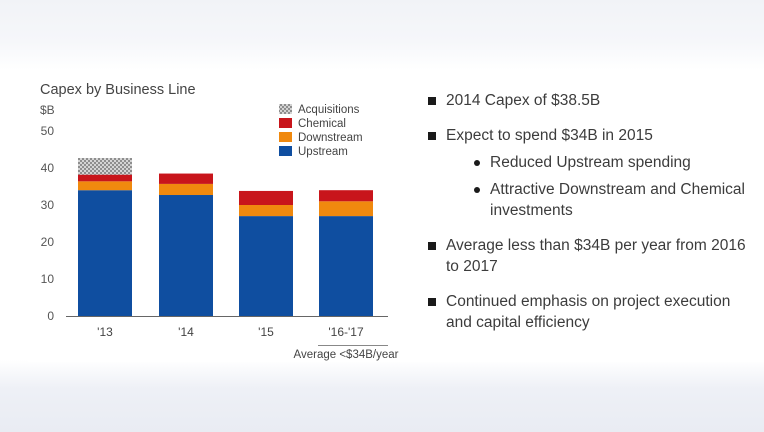 The image size is (764, 432). I want to click on y-tick-label: 50, so click(48, 131).